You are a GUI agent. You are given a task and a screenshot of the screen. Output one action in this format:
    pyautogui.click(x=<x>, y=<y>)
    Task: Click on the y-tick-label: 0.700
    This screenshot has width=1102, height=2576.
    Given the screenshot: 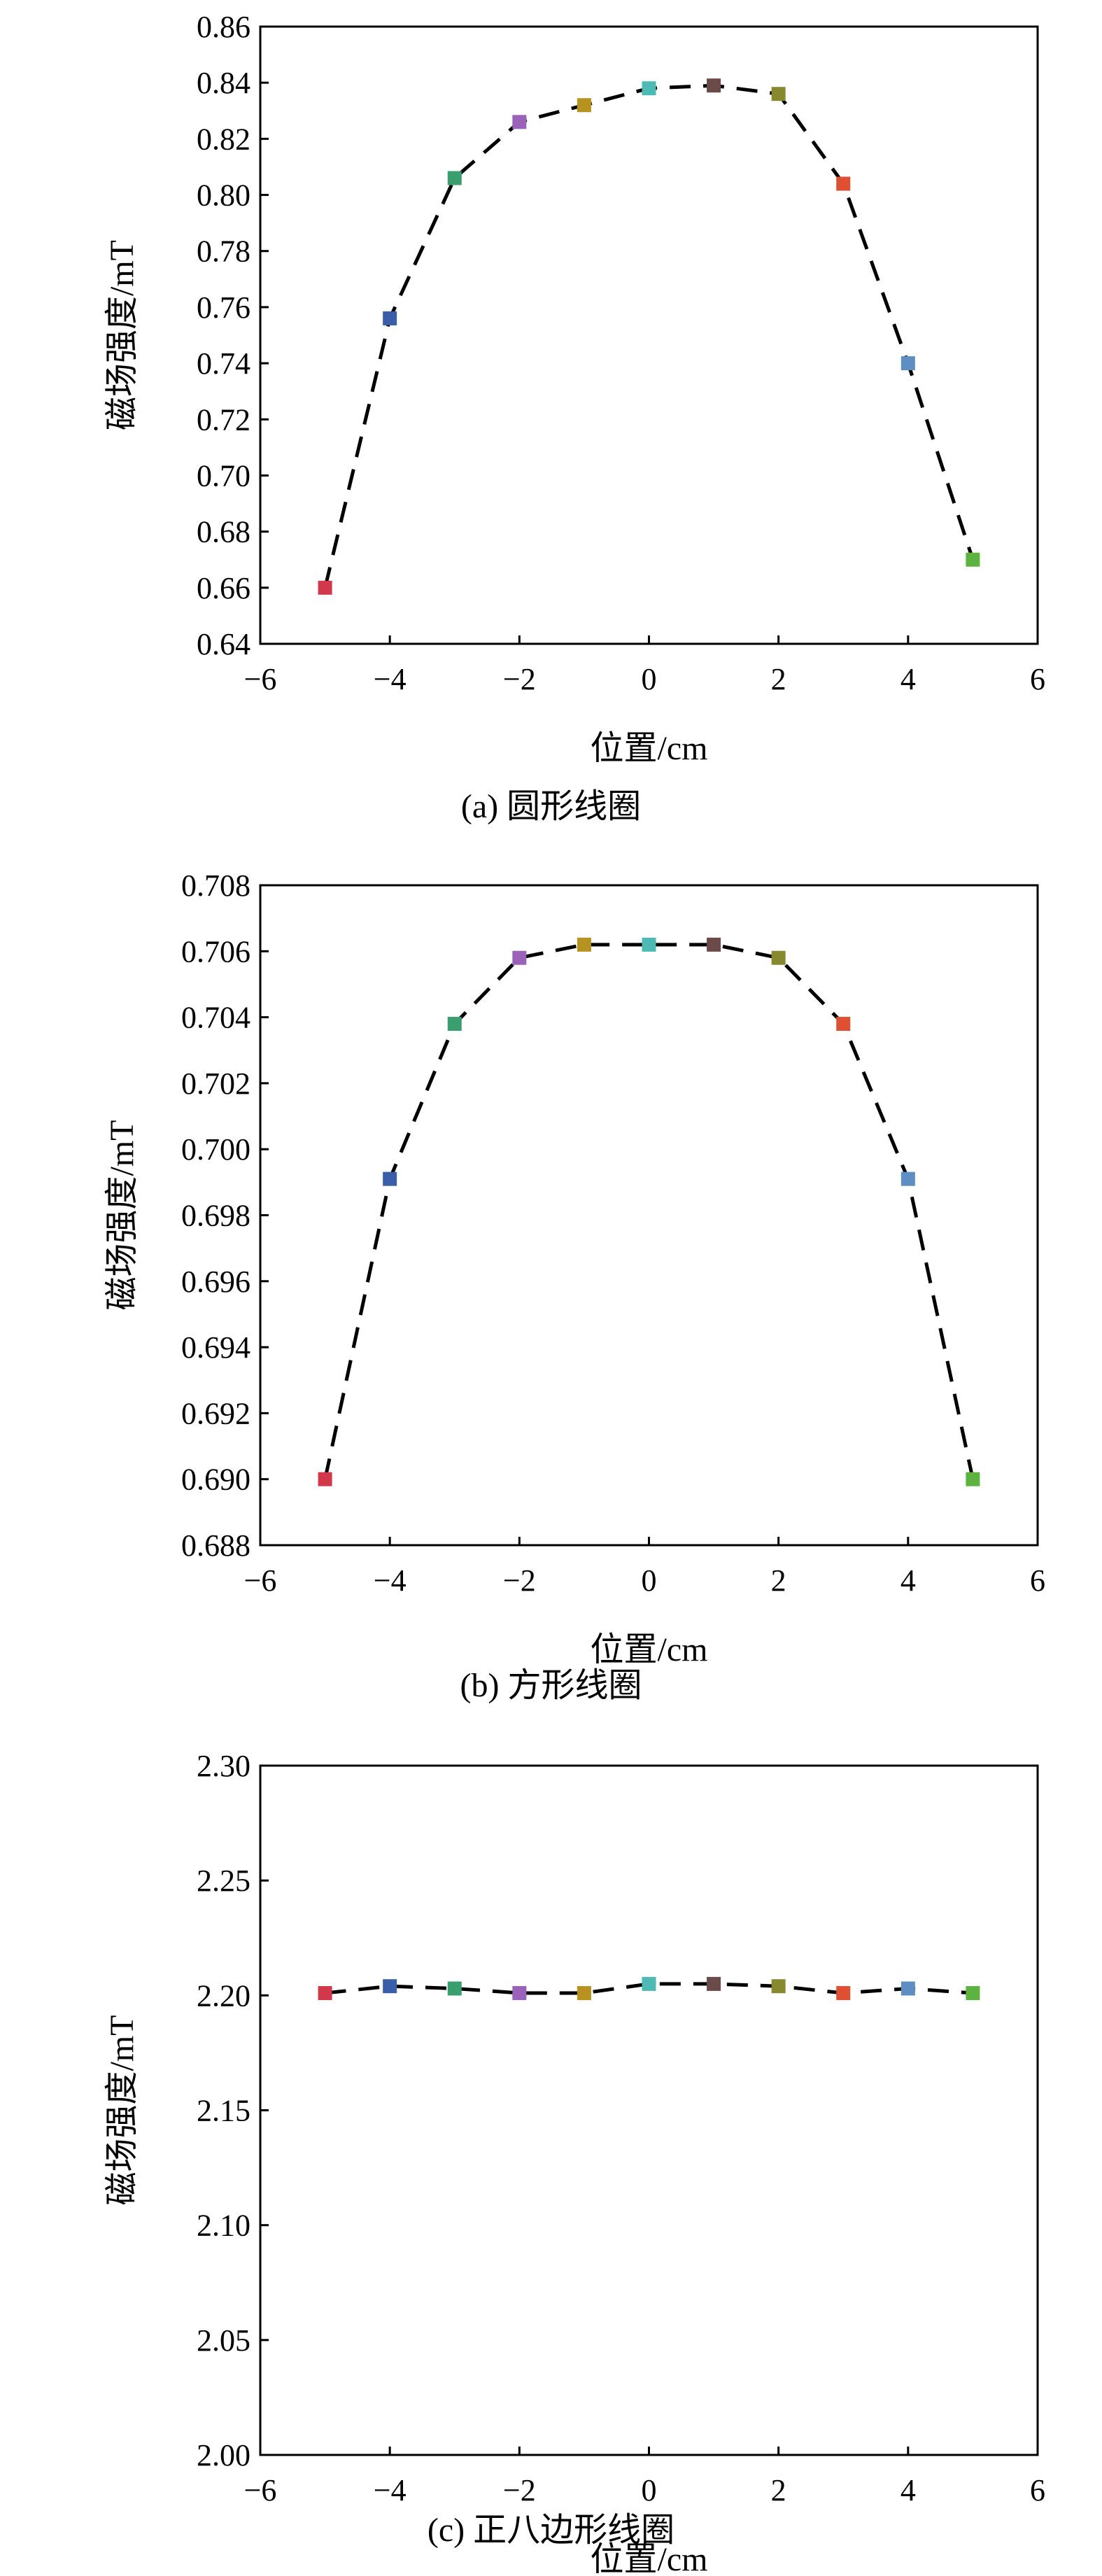 What is the action you would take?
    pyautogui.click(x=215, y=1149)
    